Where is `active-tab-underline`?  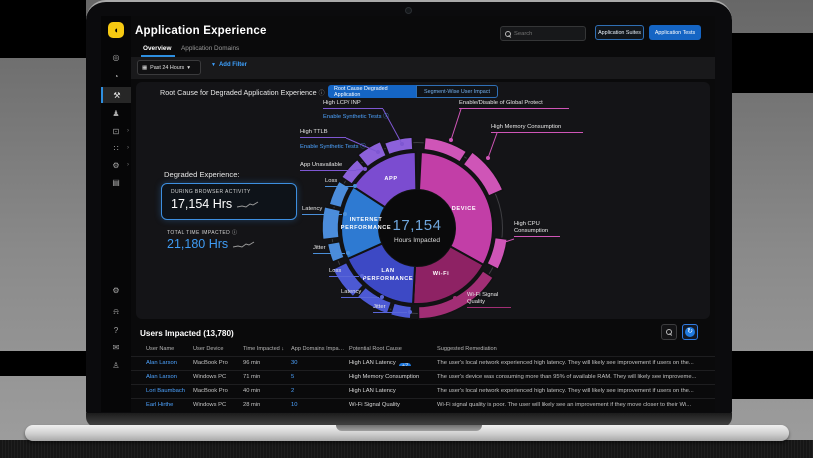
active-tab-underline is located at coordinates (158, 56).